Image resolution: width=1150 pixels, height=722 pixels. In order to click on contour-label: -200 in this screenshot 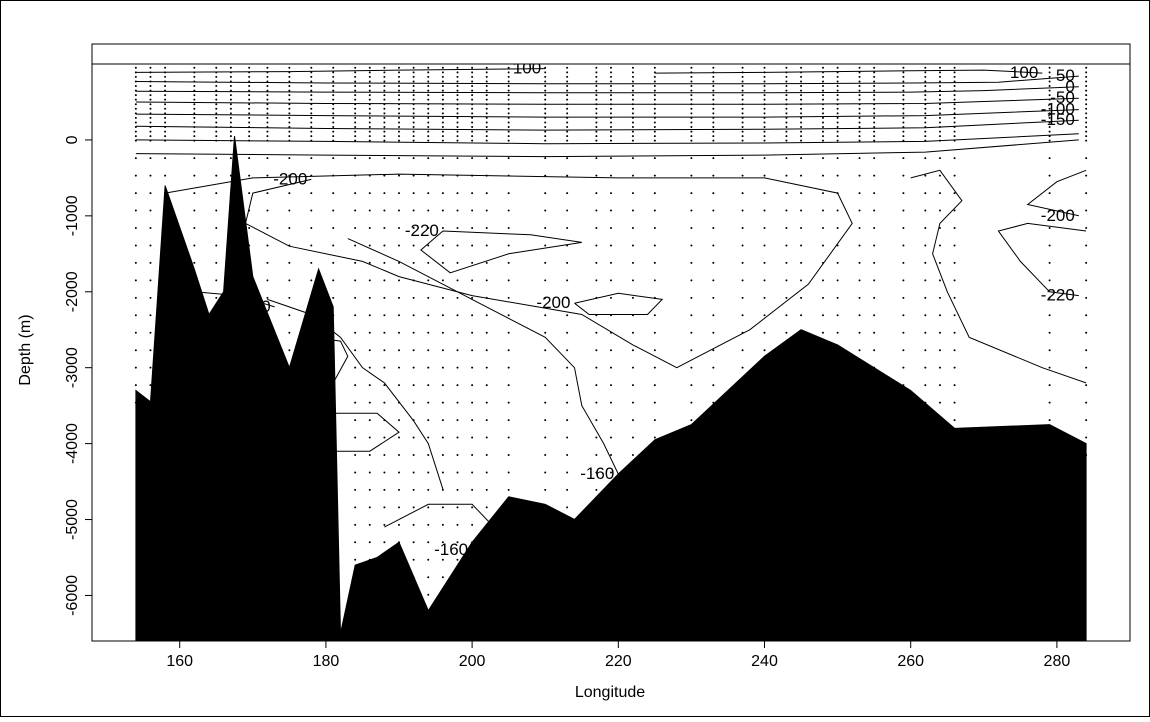, I will do `click(553, 302)`.